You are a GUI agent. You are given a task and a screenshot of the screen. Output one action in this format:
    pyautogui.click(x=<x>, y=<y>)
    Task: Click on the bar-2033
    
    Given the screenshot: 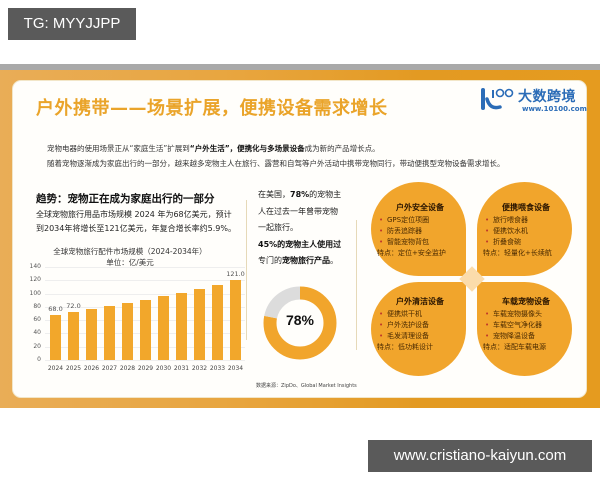 What is the action you would take?
    pyautogui.click(x=217, y=322)
    